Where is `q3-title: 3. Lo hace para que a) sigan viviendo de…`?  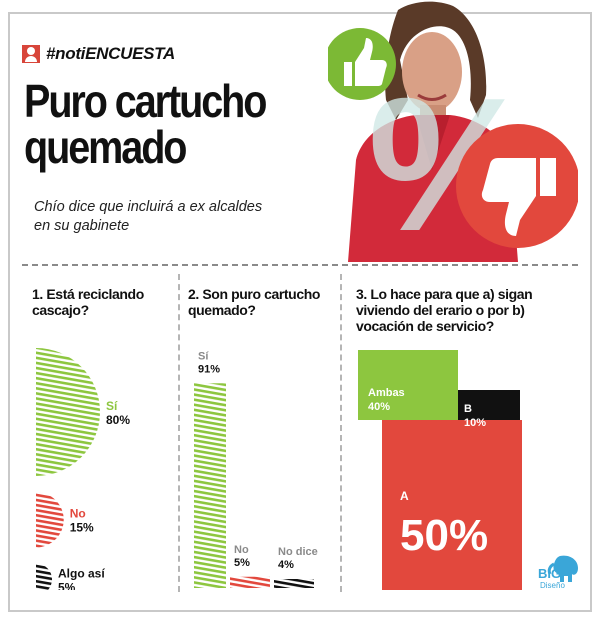
q3-title: 3. Lo hace para que a) sigan viviendo de… is located at coordinates (444, 310).